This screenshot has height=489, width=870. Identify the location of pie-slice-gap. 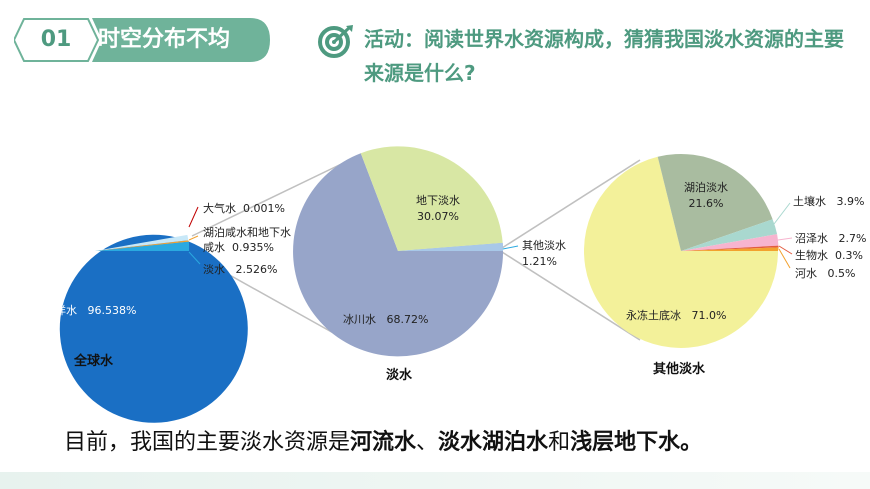
(142, 242).